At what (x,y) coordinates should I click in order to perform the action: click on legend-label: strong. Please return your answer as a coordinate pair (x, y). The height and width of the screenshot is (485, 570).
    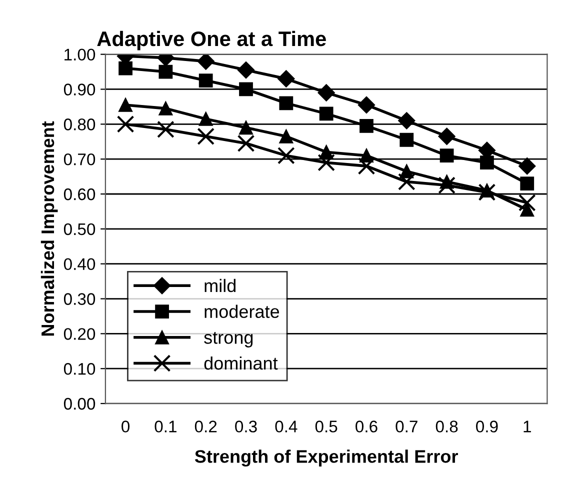
    Looking at the image, I should click on (228, 340).